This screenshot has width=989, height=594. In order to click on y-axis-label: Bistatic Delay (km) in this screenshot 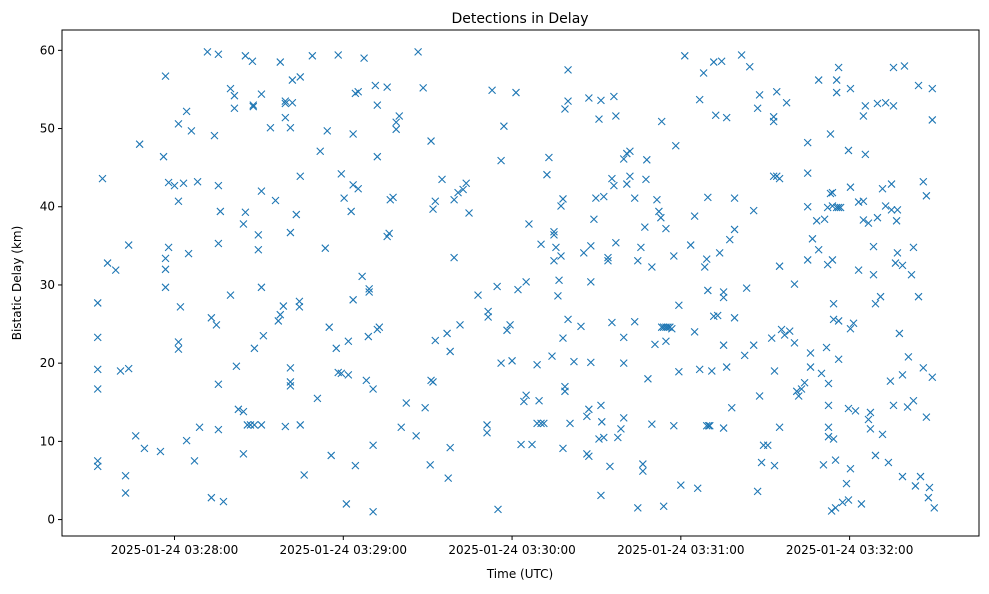, I will do `click(17, 283)`.